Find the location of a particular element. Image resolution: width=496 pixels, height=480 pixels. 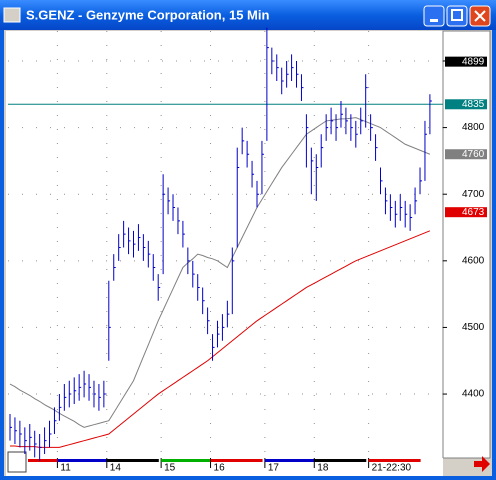

x-tick-label: 17 is located at coordinates (274, 468).